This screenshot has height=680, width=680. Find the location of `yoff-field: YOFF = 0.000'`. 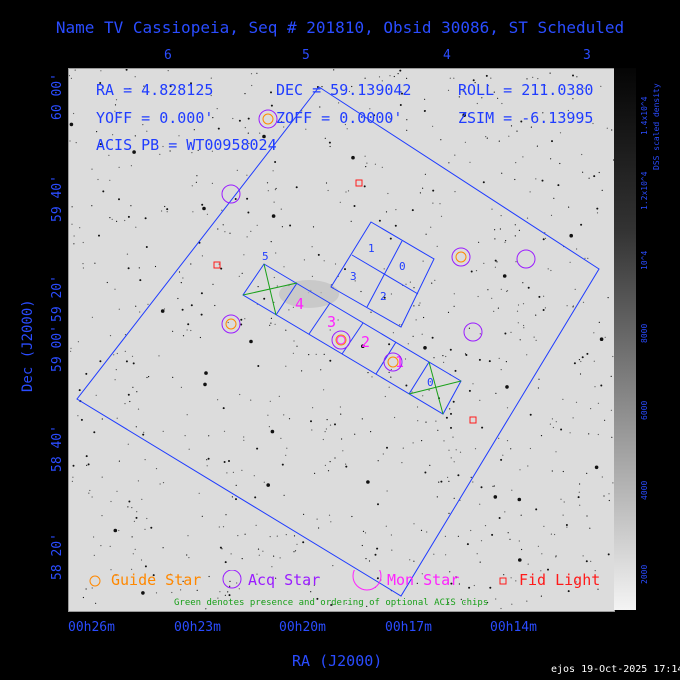

yoff-field: YOFF = 0.000' is located at coordinates (155, 118).